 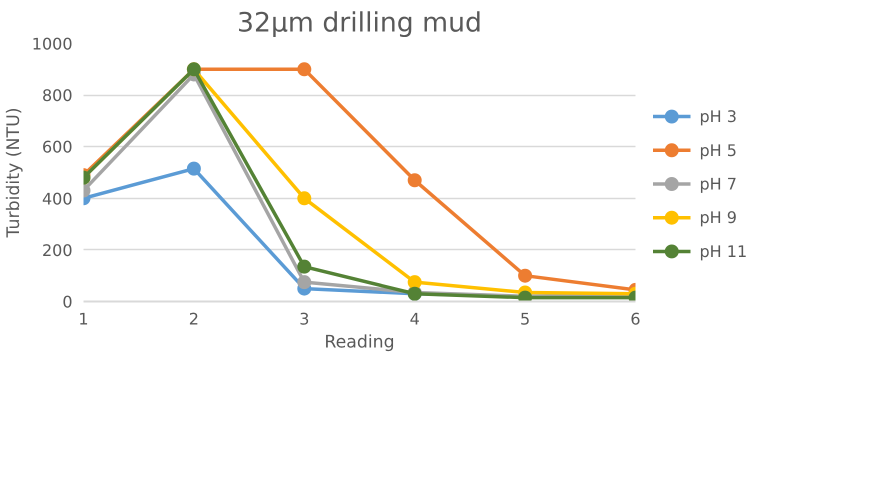 I want to click on x-tick-label: 3, so click(x=304, y=319).